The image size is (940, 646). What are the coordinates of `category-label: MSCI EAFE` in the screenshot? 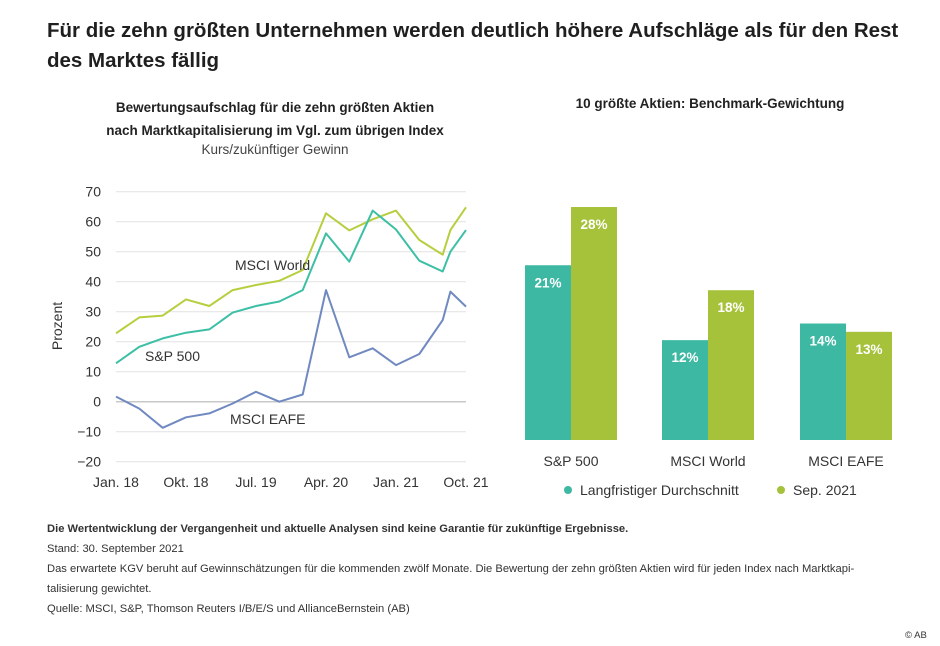 It's located at (845, 461).